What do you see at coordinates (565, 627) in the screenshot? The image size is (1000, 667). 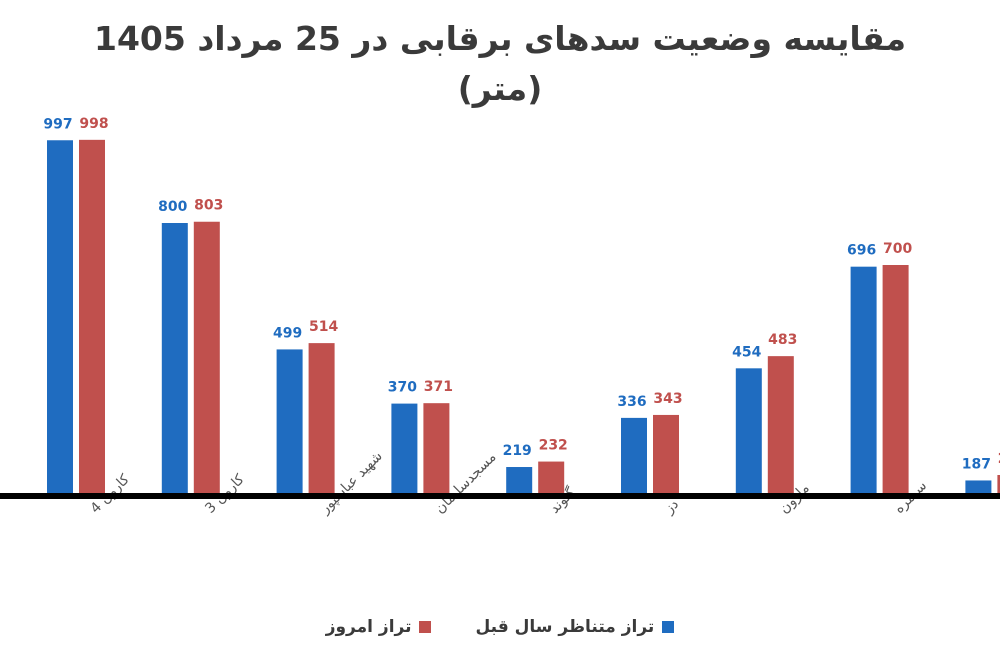 I see `legend-label-previous-year: تراز متناظر سال قبل` at bounding box center [565, 627].